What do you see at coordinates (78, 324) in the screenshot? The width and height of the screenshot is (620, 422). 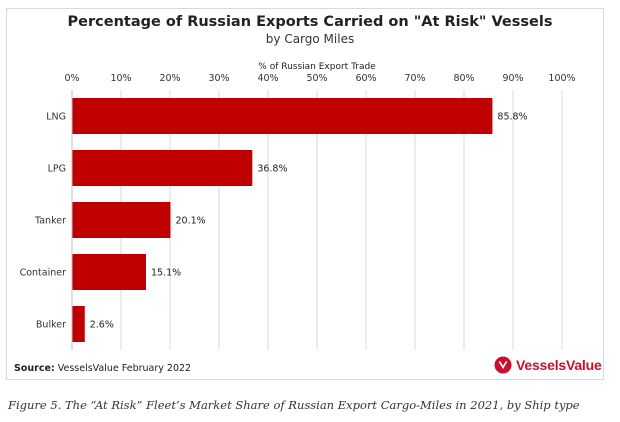 I see `bar-bulker` at bounding box center [78, 324].